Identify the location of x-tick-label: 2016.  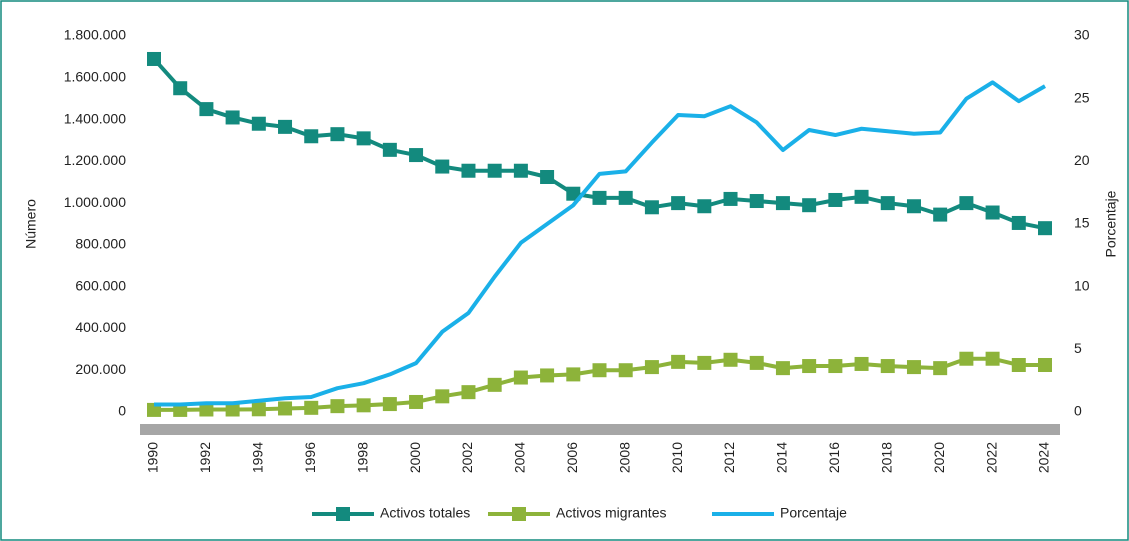
(834, 457).